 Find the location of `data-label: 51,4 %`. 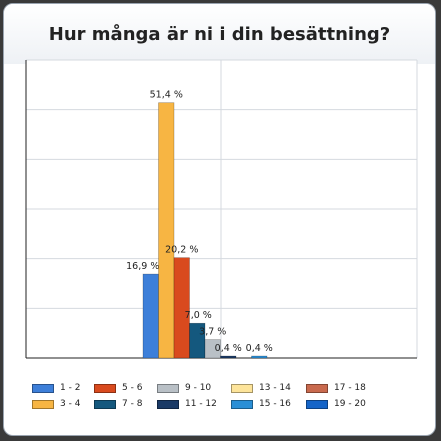

data-label: 51,4 % is located at coordinates (166, 95).